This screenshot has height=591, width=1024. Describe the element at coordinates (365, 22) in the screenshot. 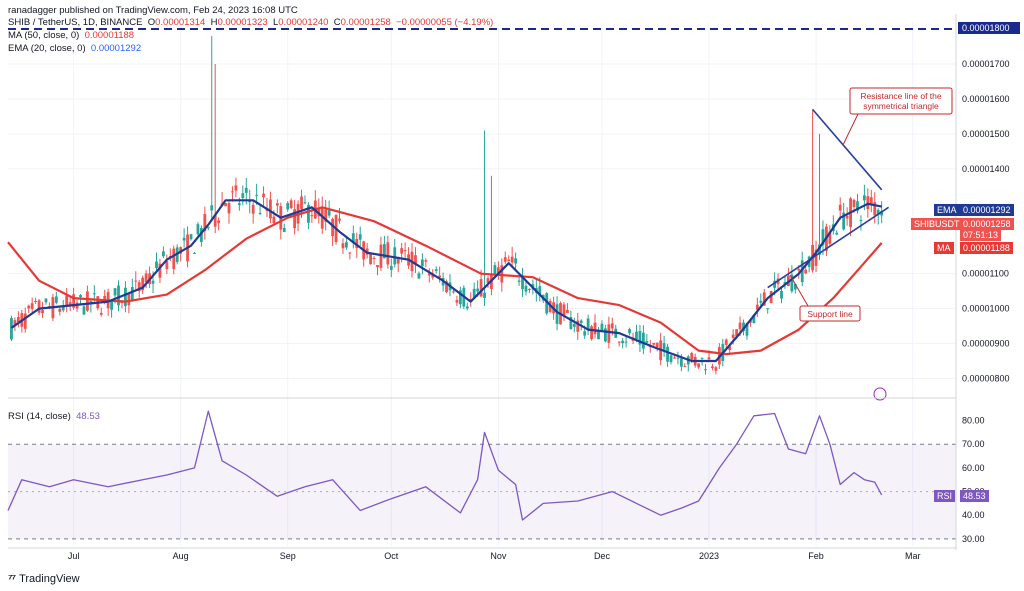

I see `close-value: 0.00001258` at that location.